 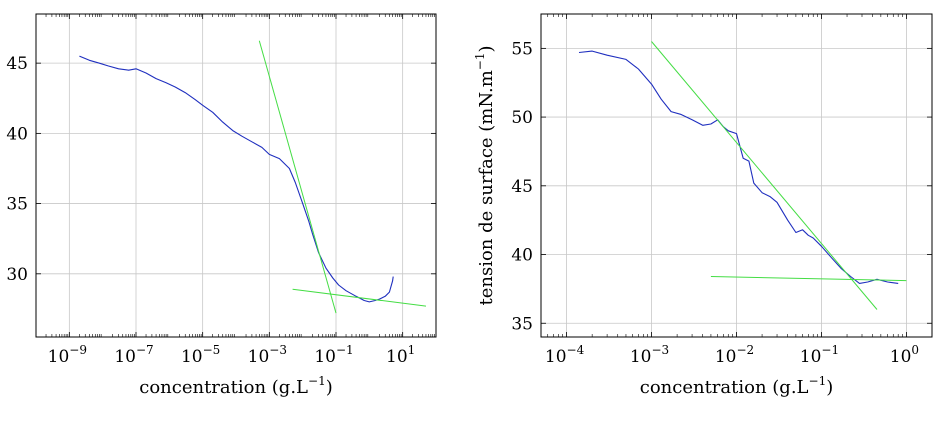 What do you see at coordinates (486, 48) in the screenshot?
I see `y-axis-label-suffix: )` at bounding box center [486, 48].